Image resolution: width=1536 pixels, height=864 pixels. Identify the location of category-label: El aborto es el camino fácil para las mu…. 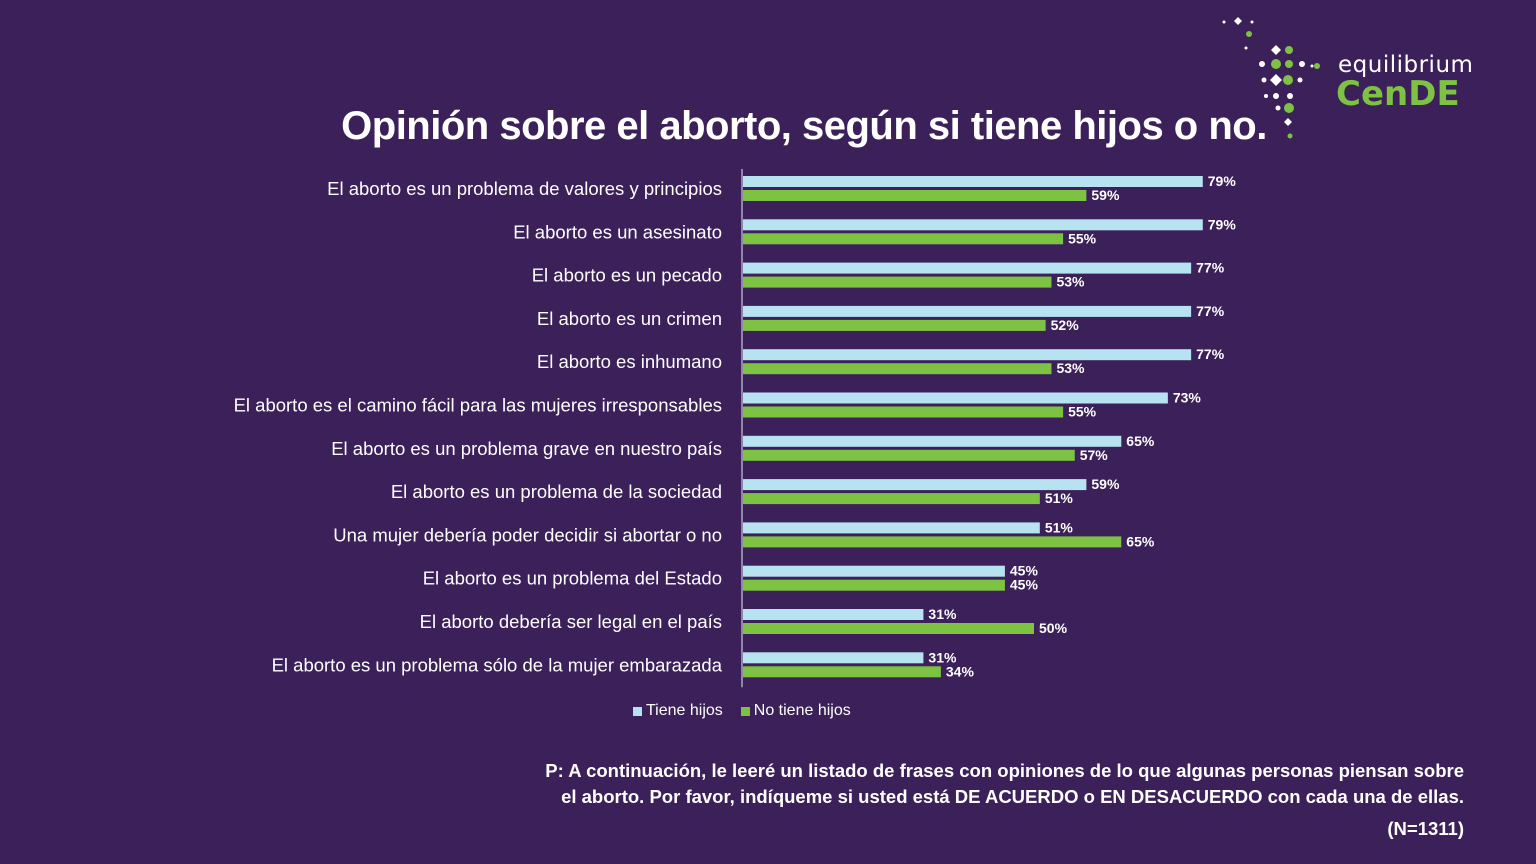
(478, 405).